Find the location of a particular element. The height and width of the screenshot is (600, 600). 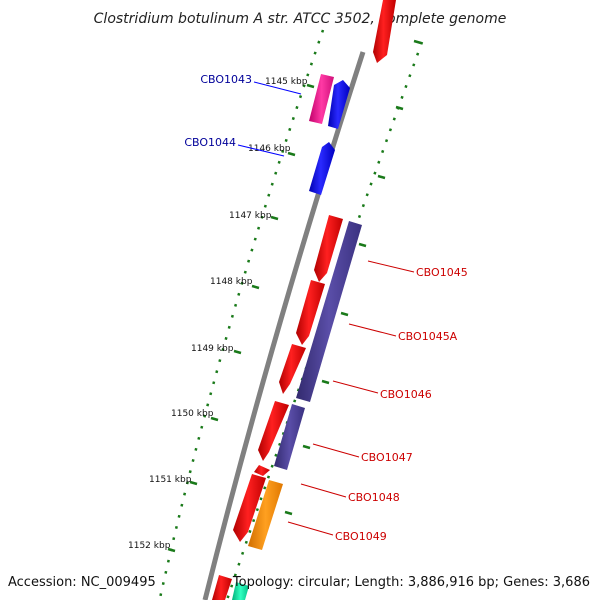

gene-label-cbo1045: CBO1045 is located at coordinates (442, 272).